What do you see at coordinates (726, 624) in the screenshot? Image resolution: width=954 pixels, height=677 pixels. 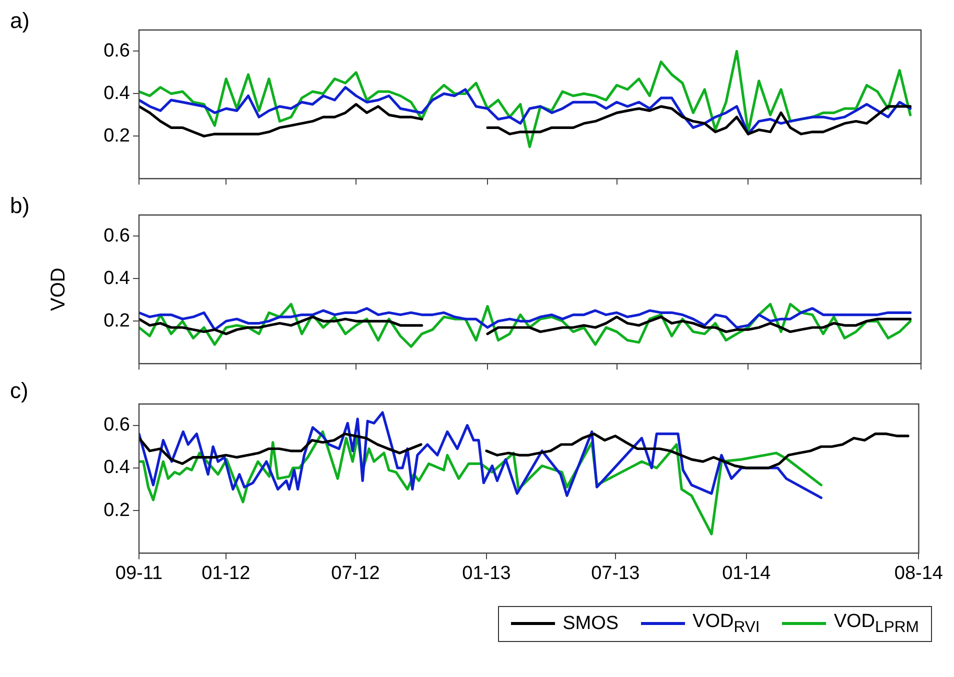 I see `legend-label: VOD$_{RVI}$` at bounding box center [726, 624].